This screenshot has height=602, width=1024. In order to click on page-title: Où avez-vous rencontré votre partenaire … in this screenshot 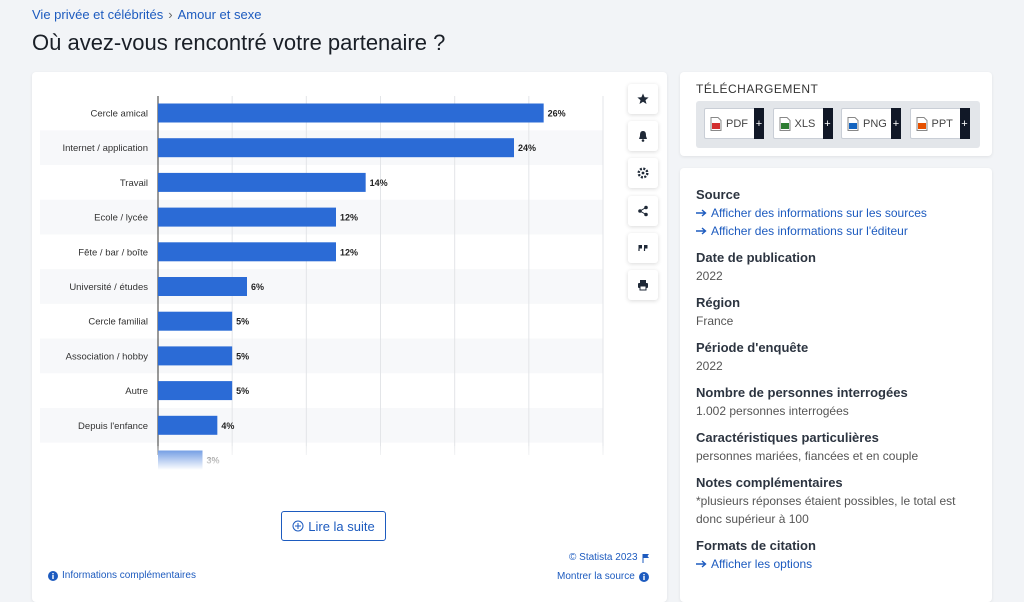, I will do `click(239, 42)`.